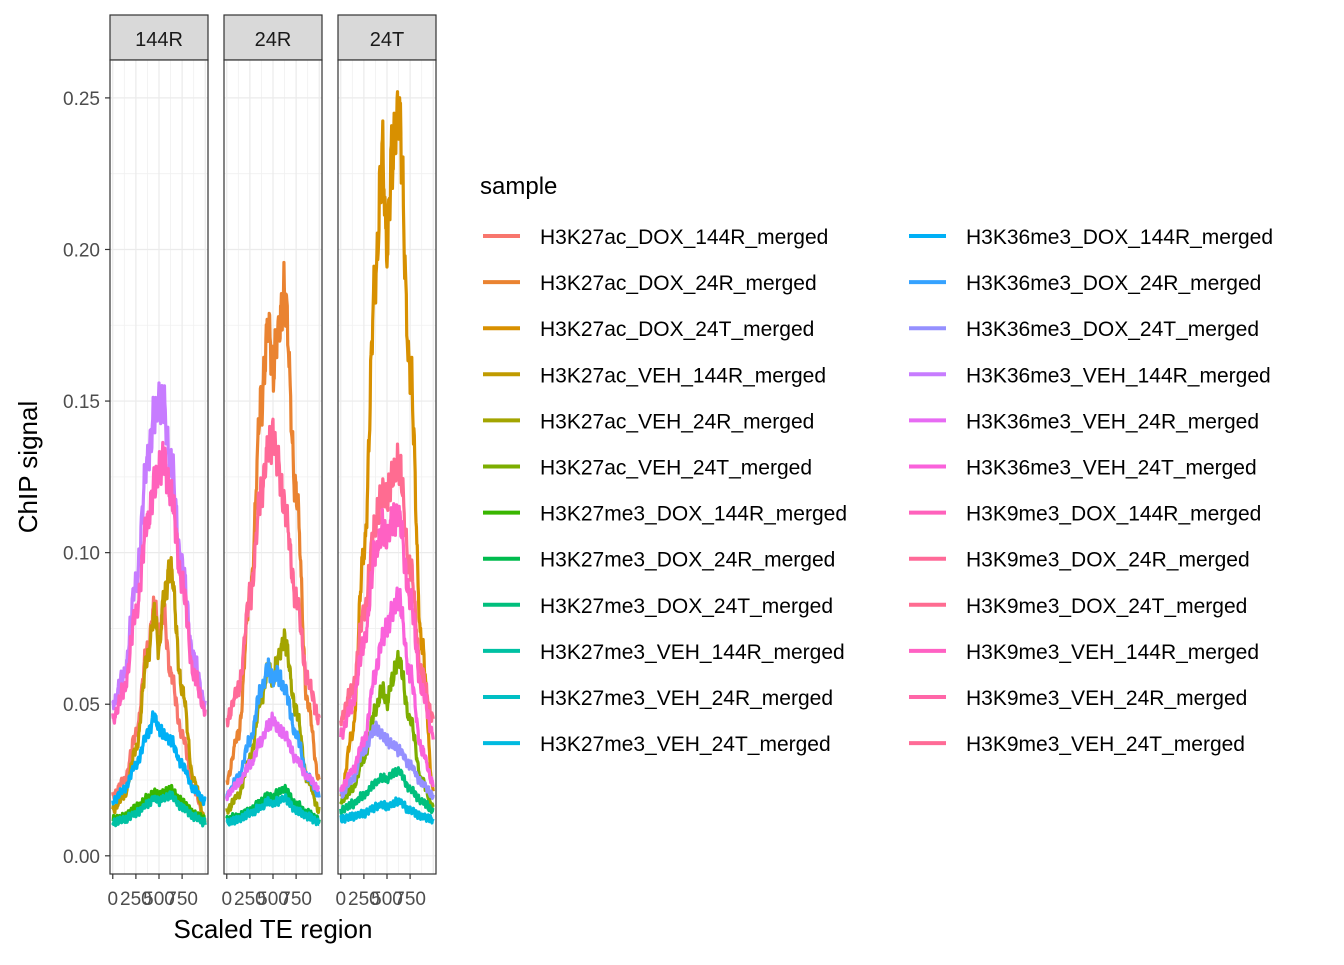  Describe the element at coordinates (518, 186) in the screenshot. I see `legend-title: sample` at that location.